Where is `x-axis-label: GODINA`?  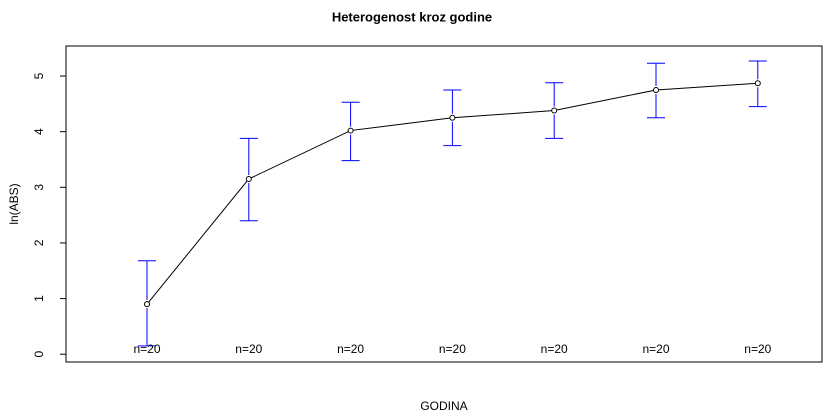 x-axis-label: GODINA is located at coordinates (443, 406).